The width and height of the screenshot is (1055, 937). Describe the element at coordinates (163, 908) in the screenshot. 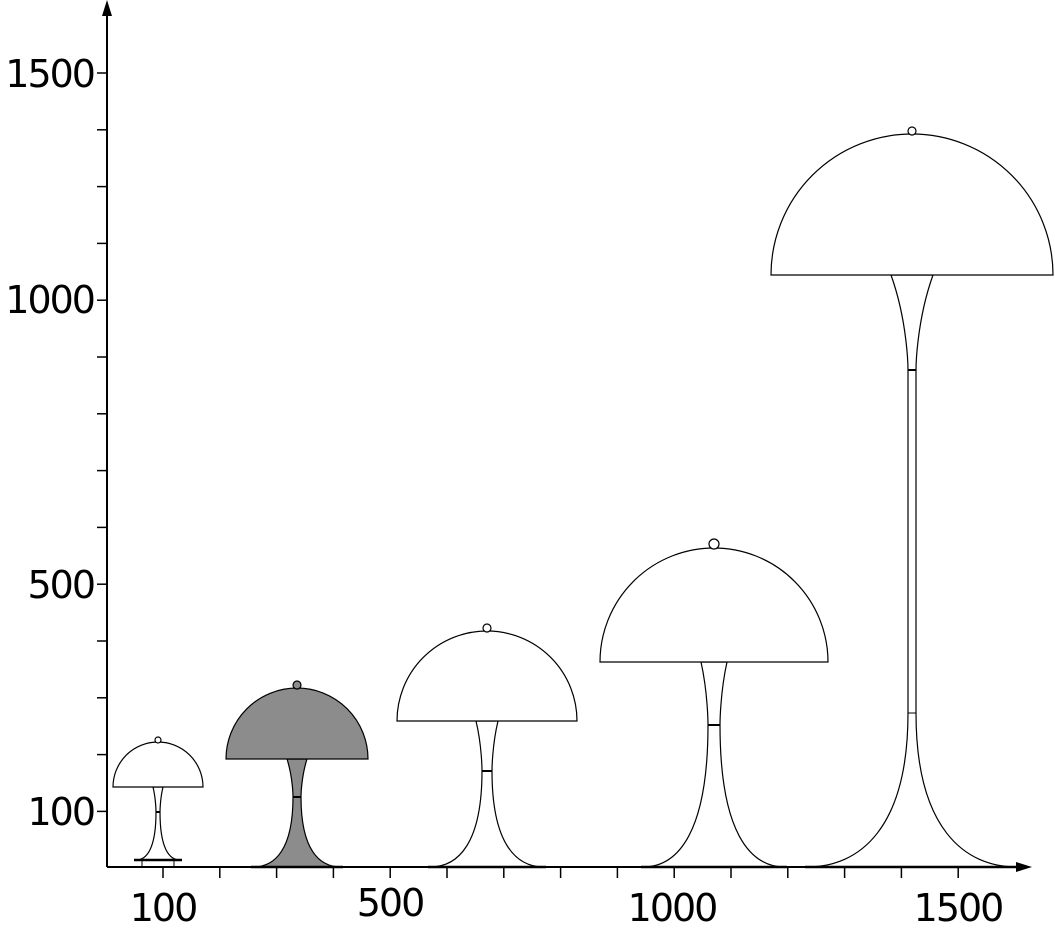

I see `x-label: 100` at that location.